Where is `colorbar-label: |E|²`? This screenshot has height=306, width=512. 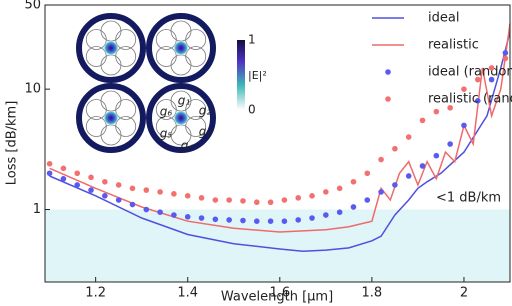 colorbar-label: |E|² is located at coordinates (257, 75).